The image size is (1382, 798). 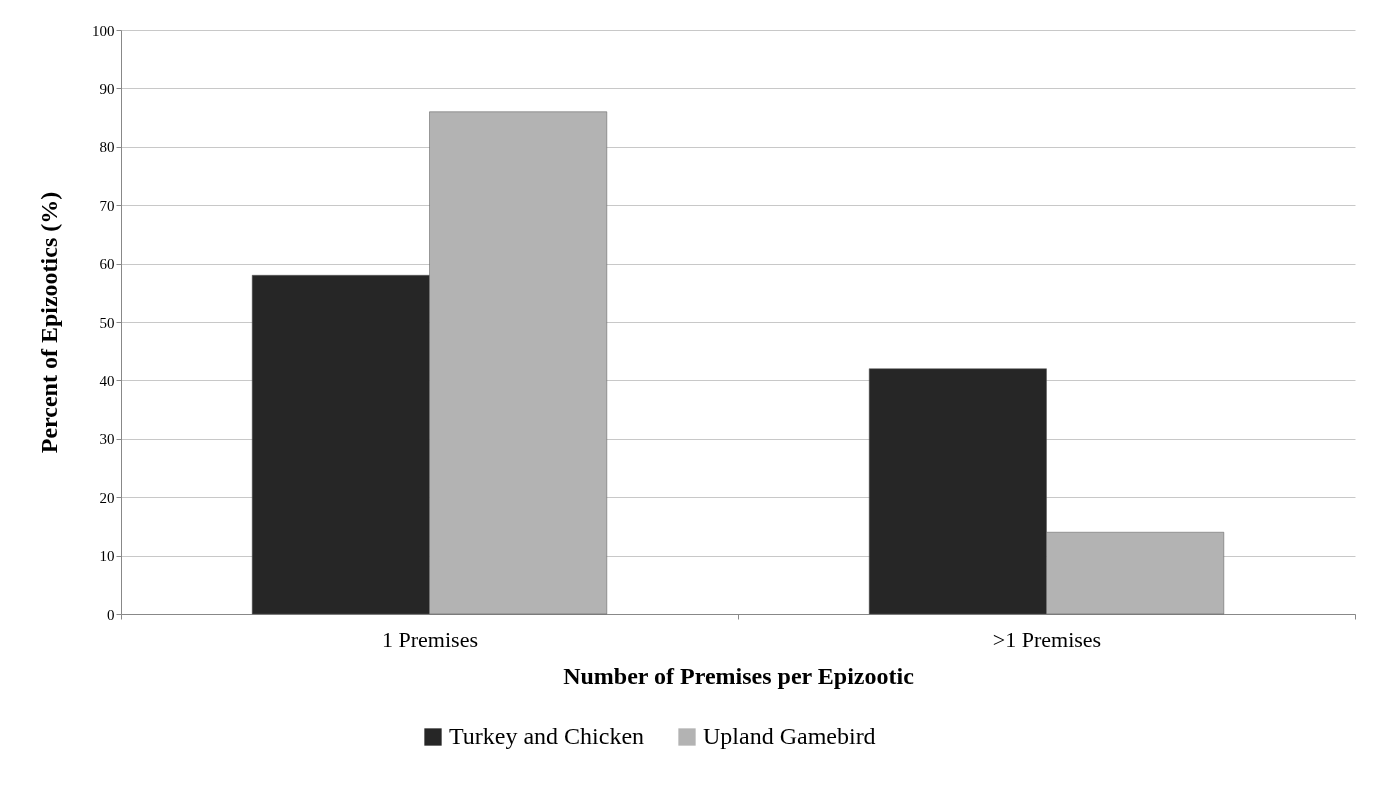 What do you see at coordinates (107, 439) in the screenshot?
I see `y-tick-label: 30` at bounding box center [107, 439].